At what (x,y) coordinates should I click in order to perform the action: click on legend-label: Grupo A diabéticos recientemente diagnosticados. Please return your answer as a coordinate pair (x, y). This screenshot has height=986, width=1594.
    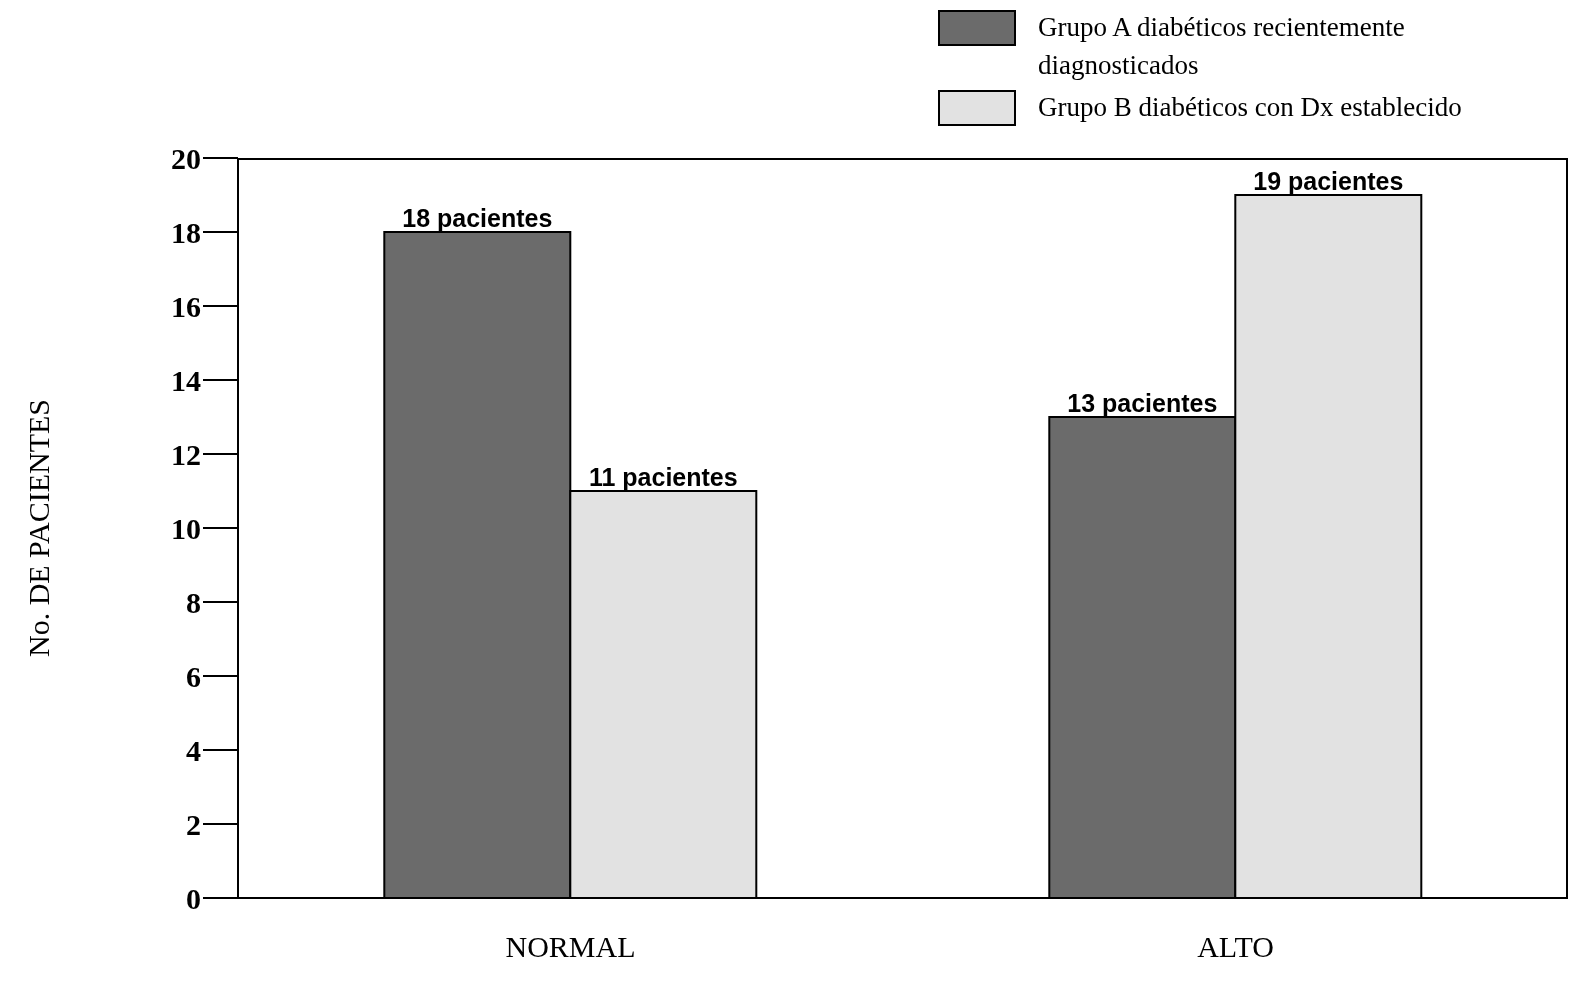
    Looking at the image, I should click on (1222, 46).